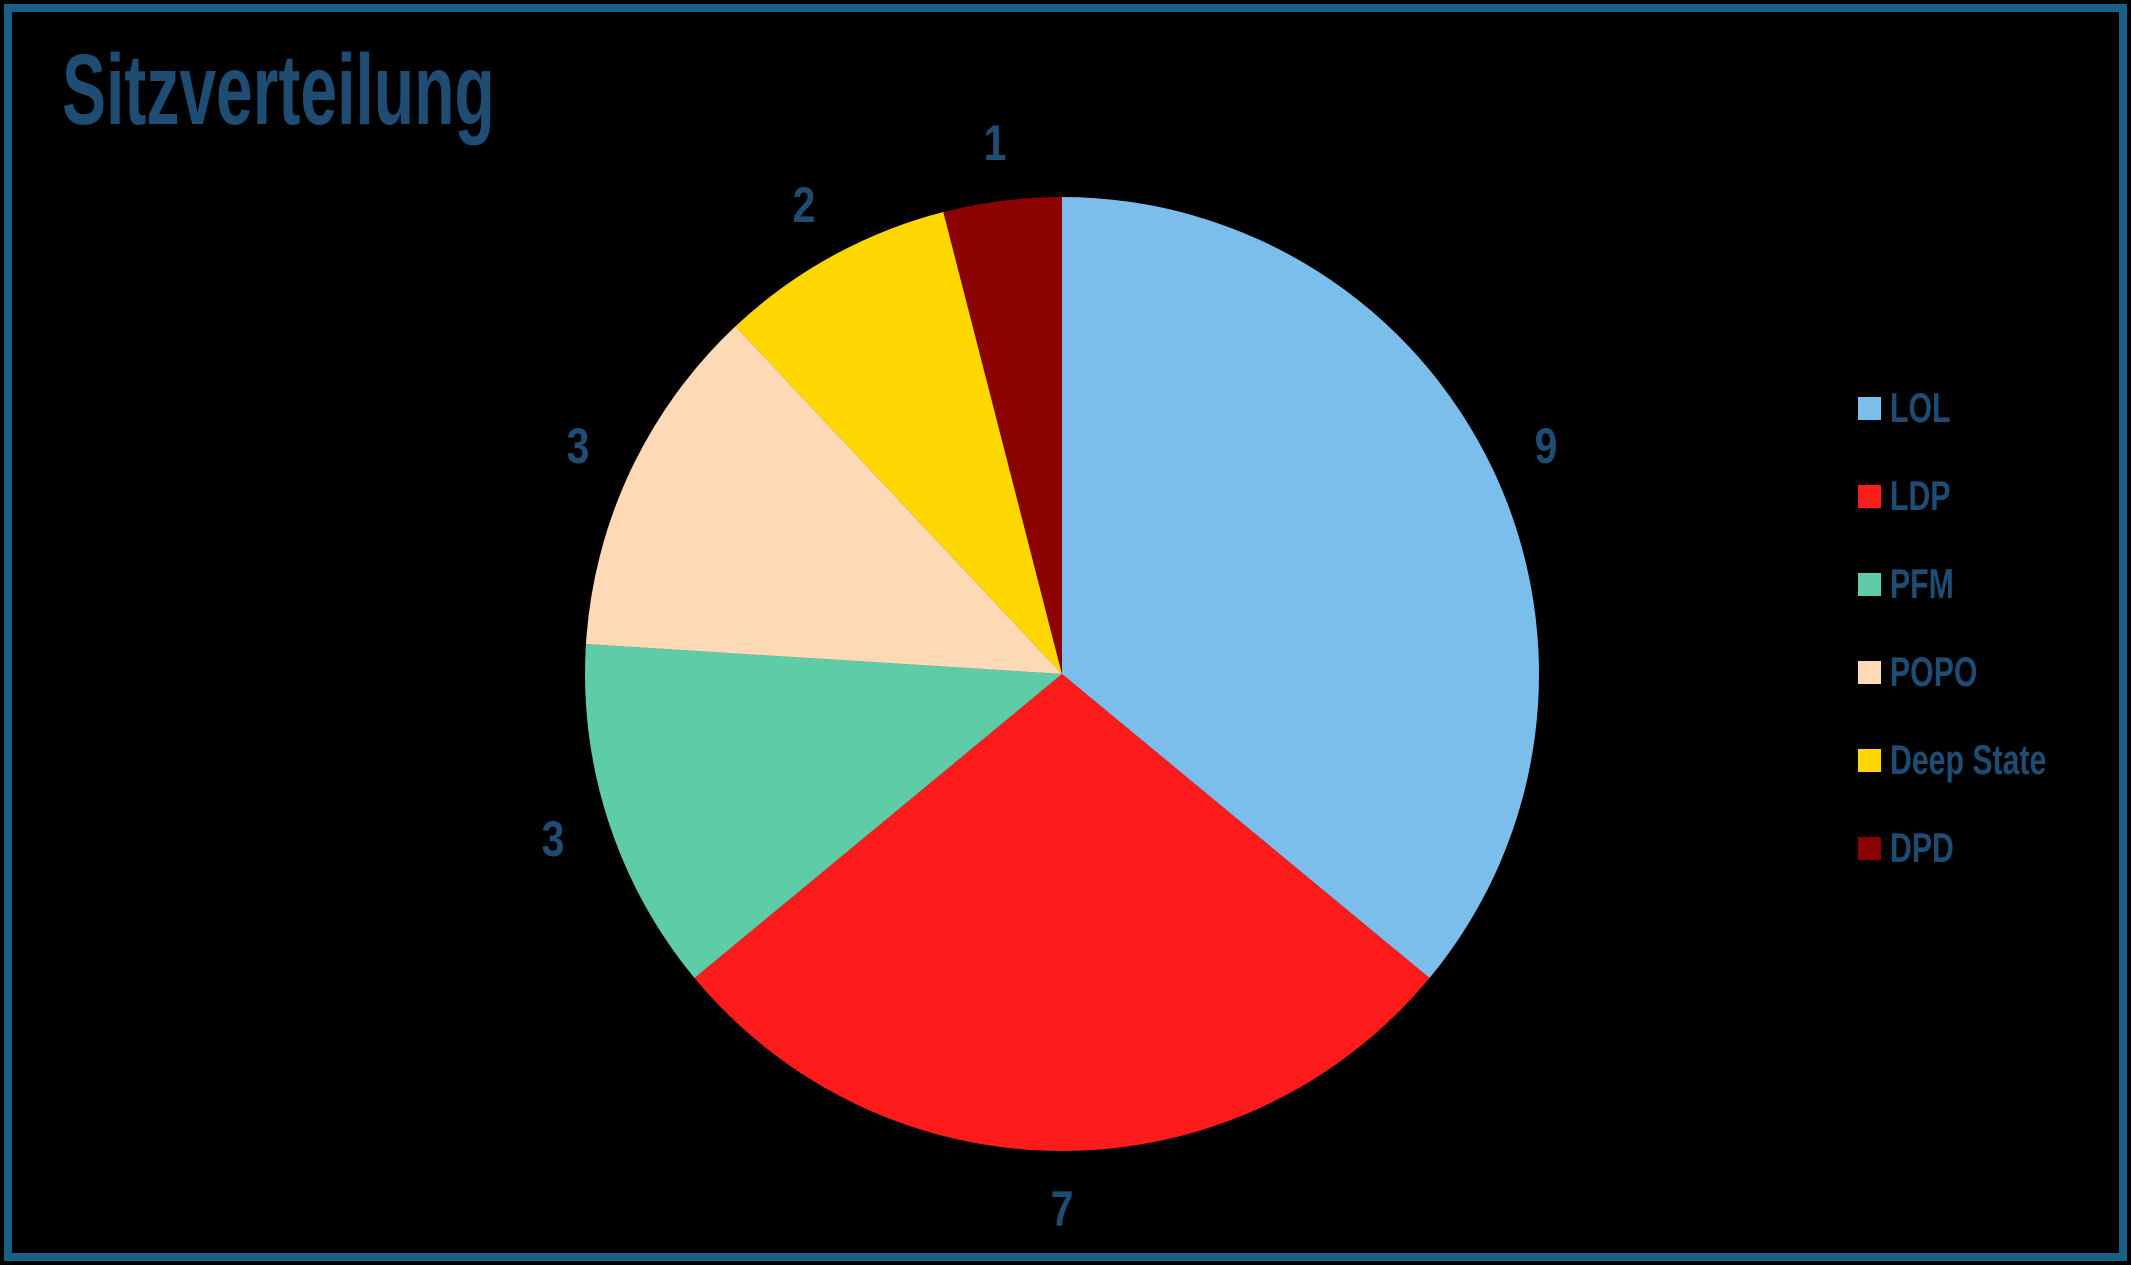 The image size is (2131, 1265). I want to click on pie-slice-deep-state, so click(898, 442).